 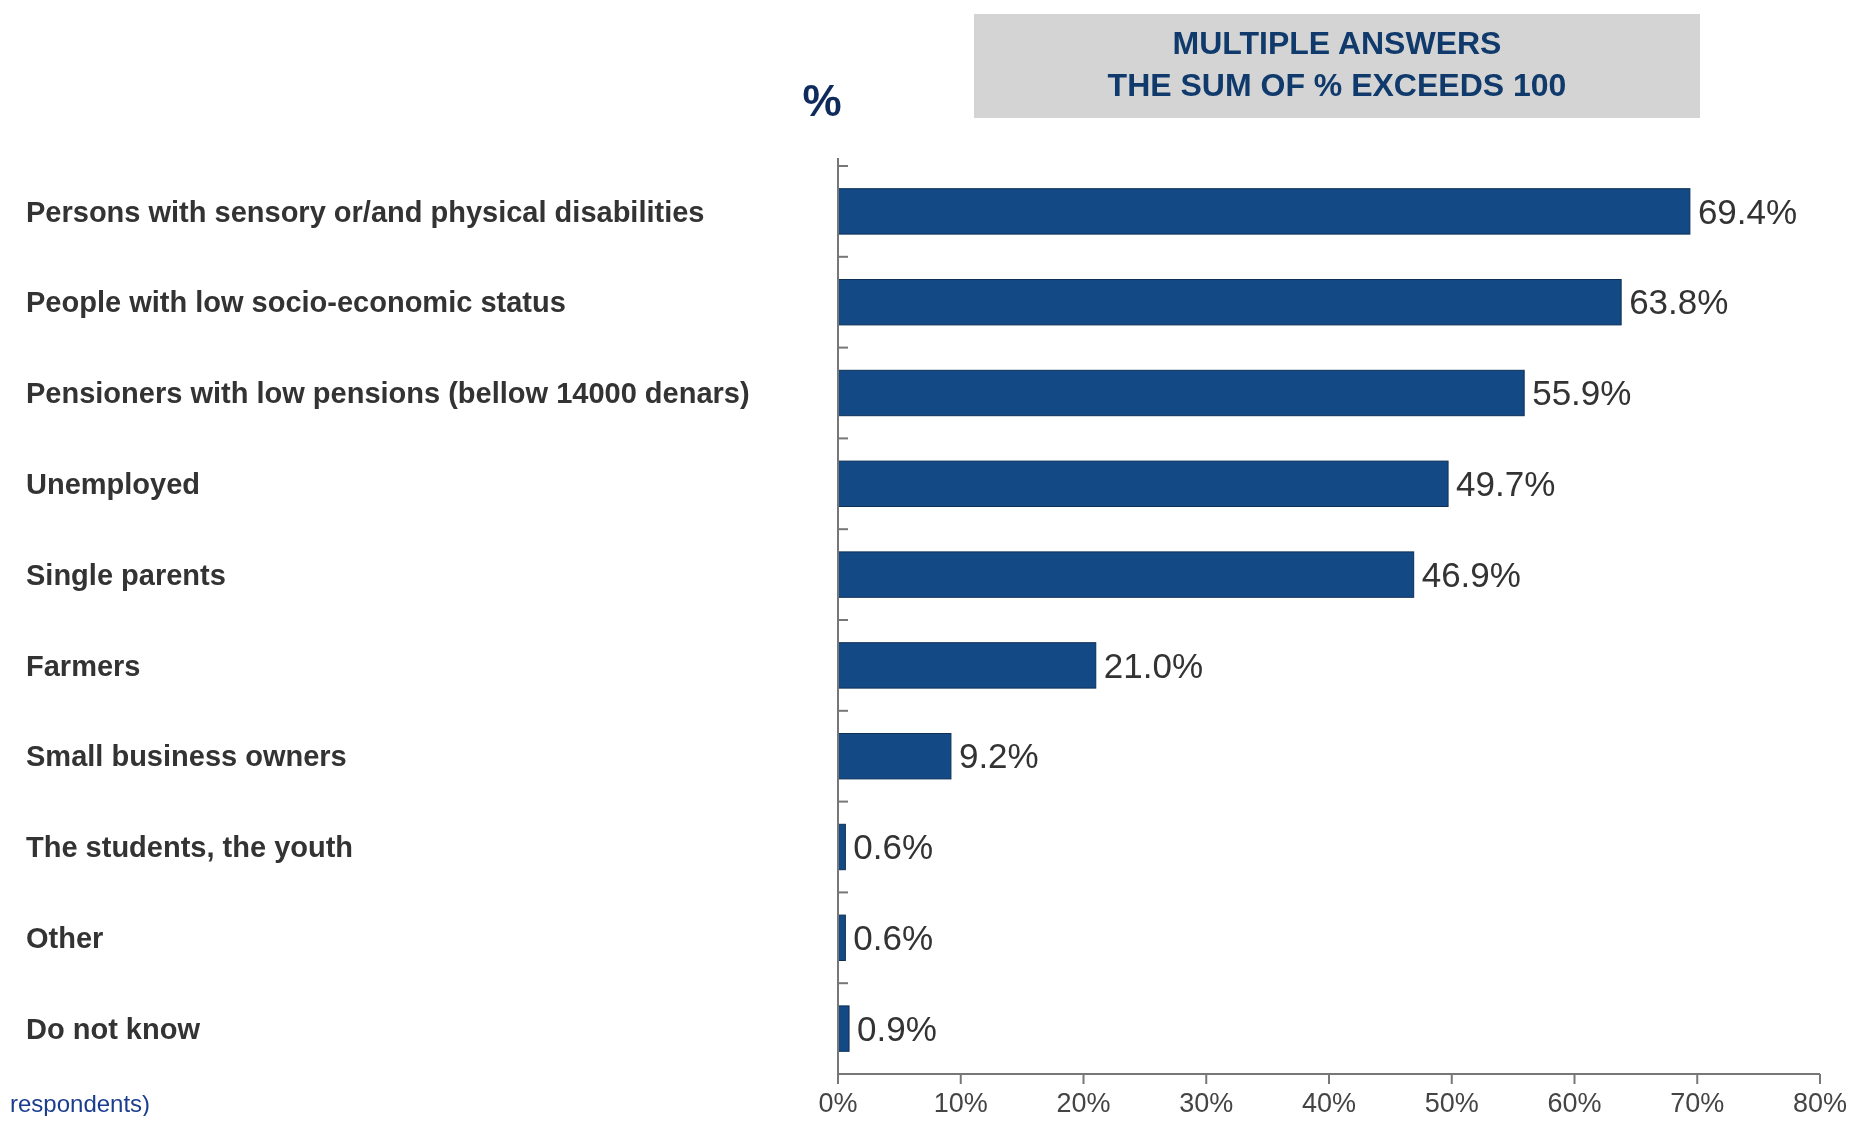 I want to click on data-label: 49.7%, so click(x=1506, y=484).